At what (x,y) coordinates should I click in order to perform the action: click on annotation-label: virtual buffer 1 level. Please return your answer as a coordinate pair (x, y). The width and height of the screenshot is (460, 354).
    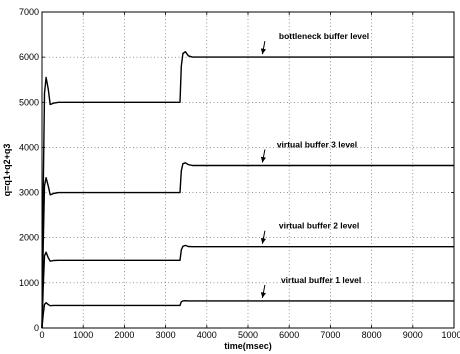
    Looking at the image, I should click on (321, 280).